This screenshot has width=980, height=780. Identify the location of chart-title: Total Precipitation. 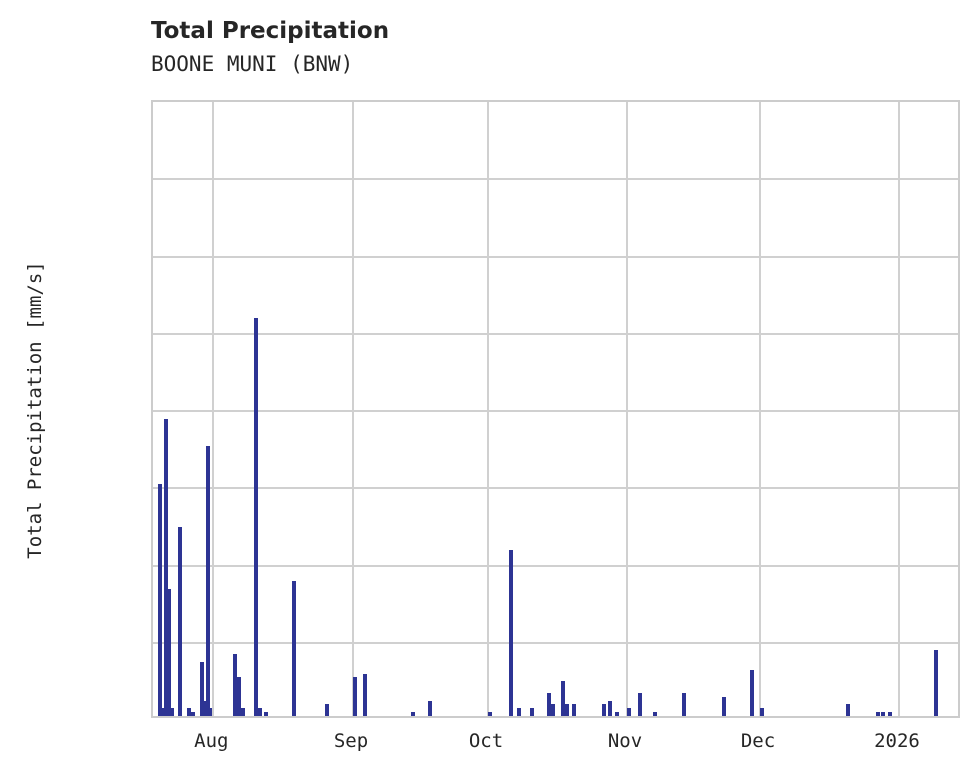
(270, 31).